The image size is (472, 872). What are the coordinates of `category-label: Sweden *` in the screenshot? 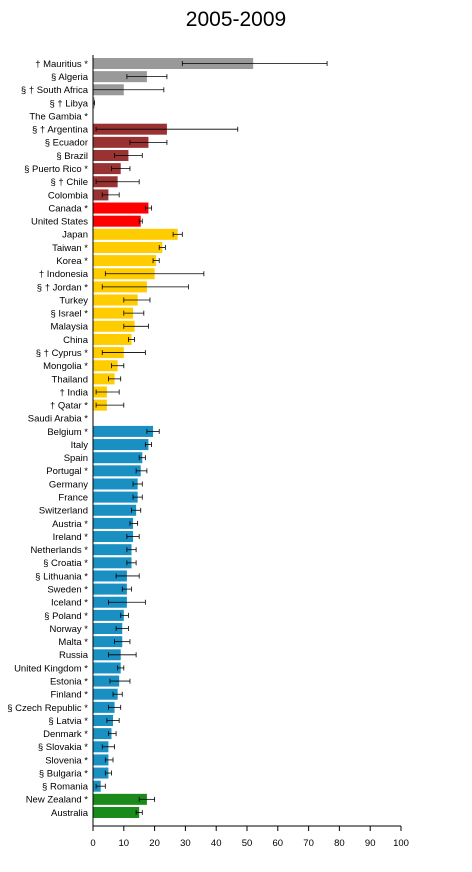 It's located at (67, 590).